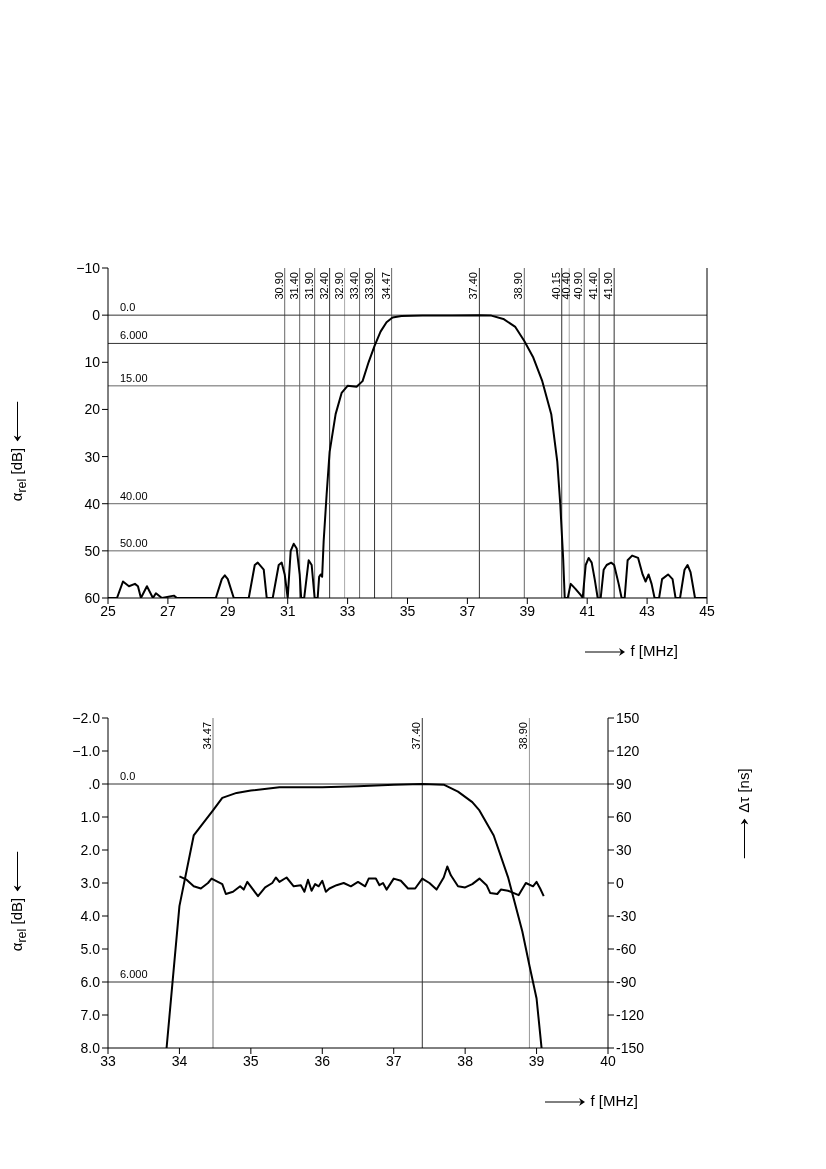 The image size is (826, 1169). What do you see at coordinates (90, 948) in the screenshot?
I see `y-tick-label: 5.0` at bounding box center [90, 948].